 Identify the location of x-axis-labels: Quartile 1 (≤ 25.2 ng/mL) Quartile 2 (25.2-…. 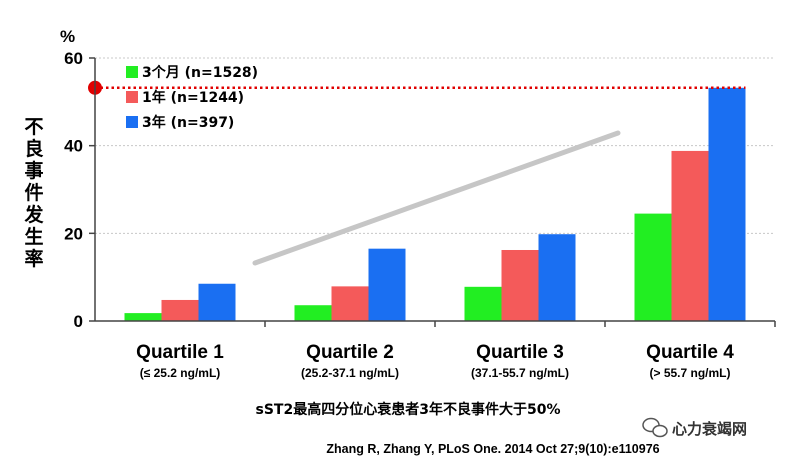
(456, 350).